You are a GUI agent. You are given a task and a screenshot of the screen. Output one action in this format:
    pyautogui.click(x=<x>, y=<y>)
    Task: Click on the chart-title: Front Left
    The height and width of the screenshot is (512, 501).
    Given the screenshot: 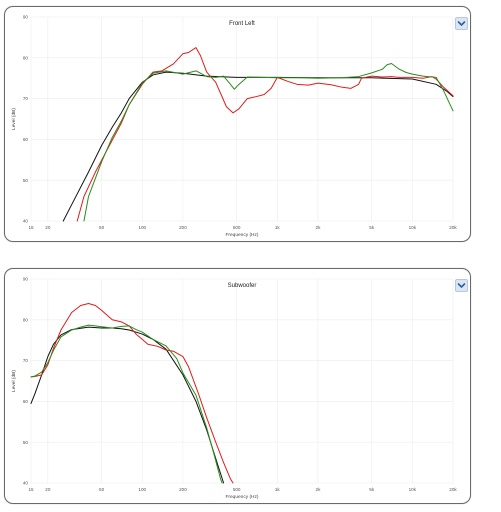 What is the action you would take?
    pyautogui.click(x=242, y=24)
    